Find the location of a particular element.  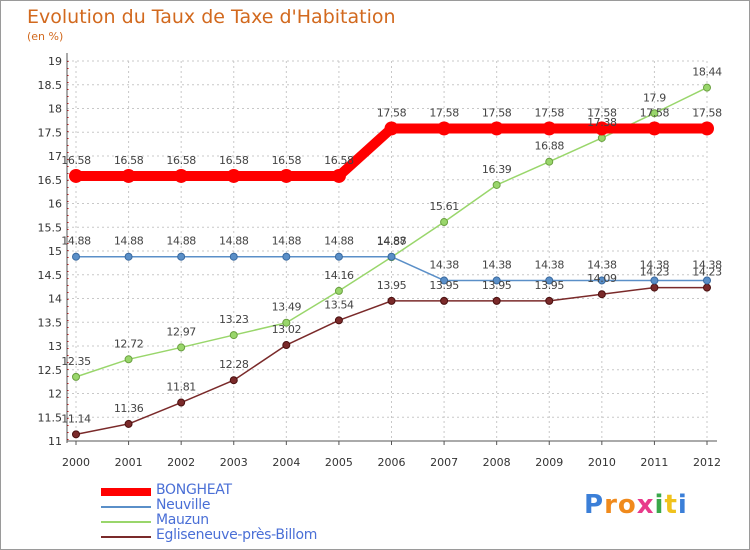

x-tick-label: 2002 is located at coordinates (181, 462).